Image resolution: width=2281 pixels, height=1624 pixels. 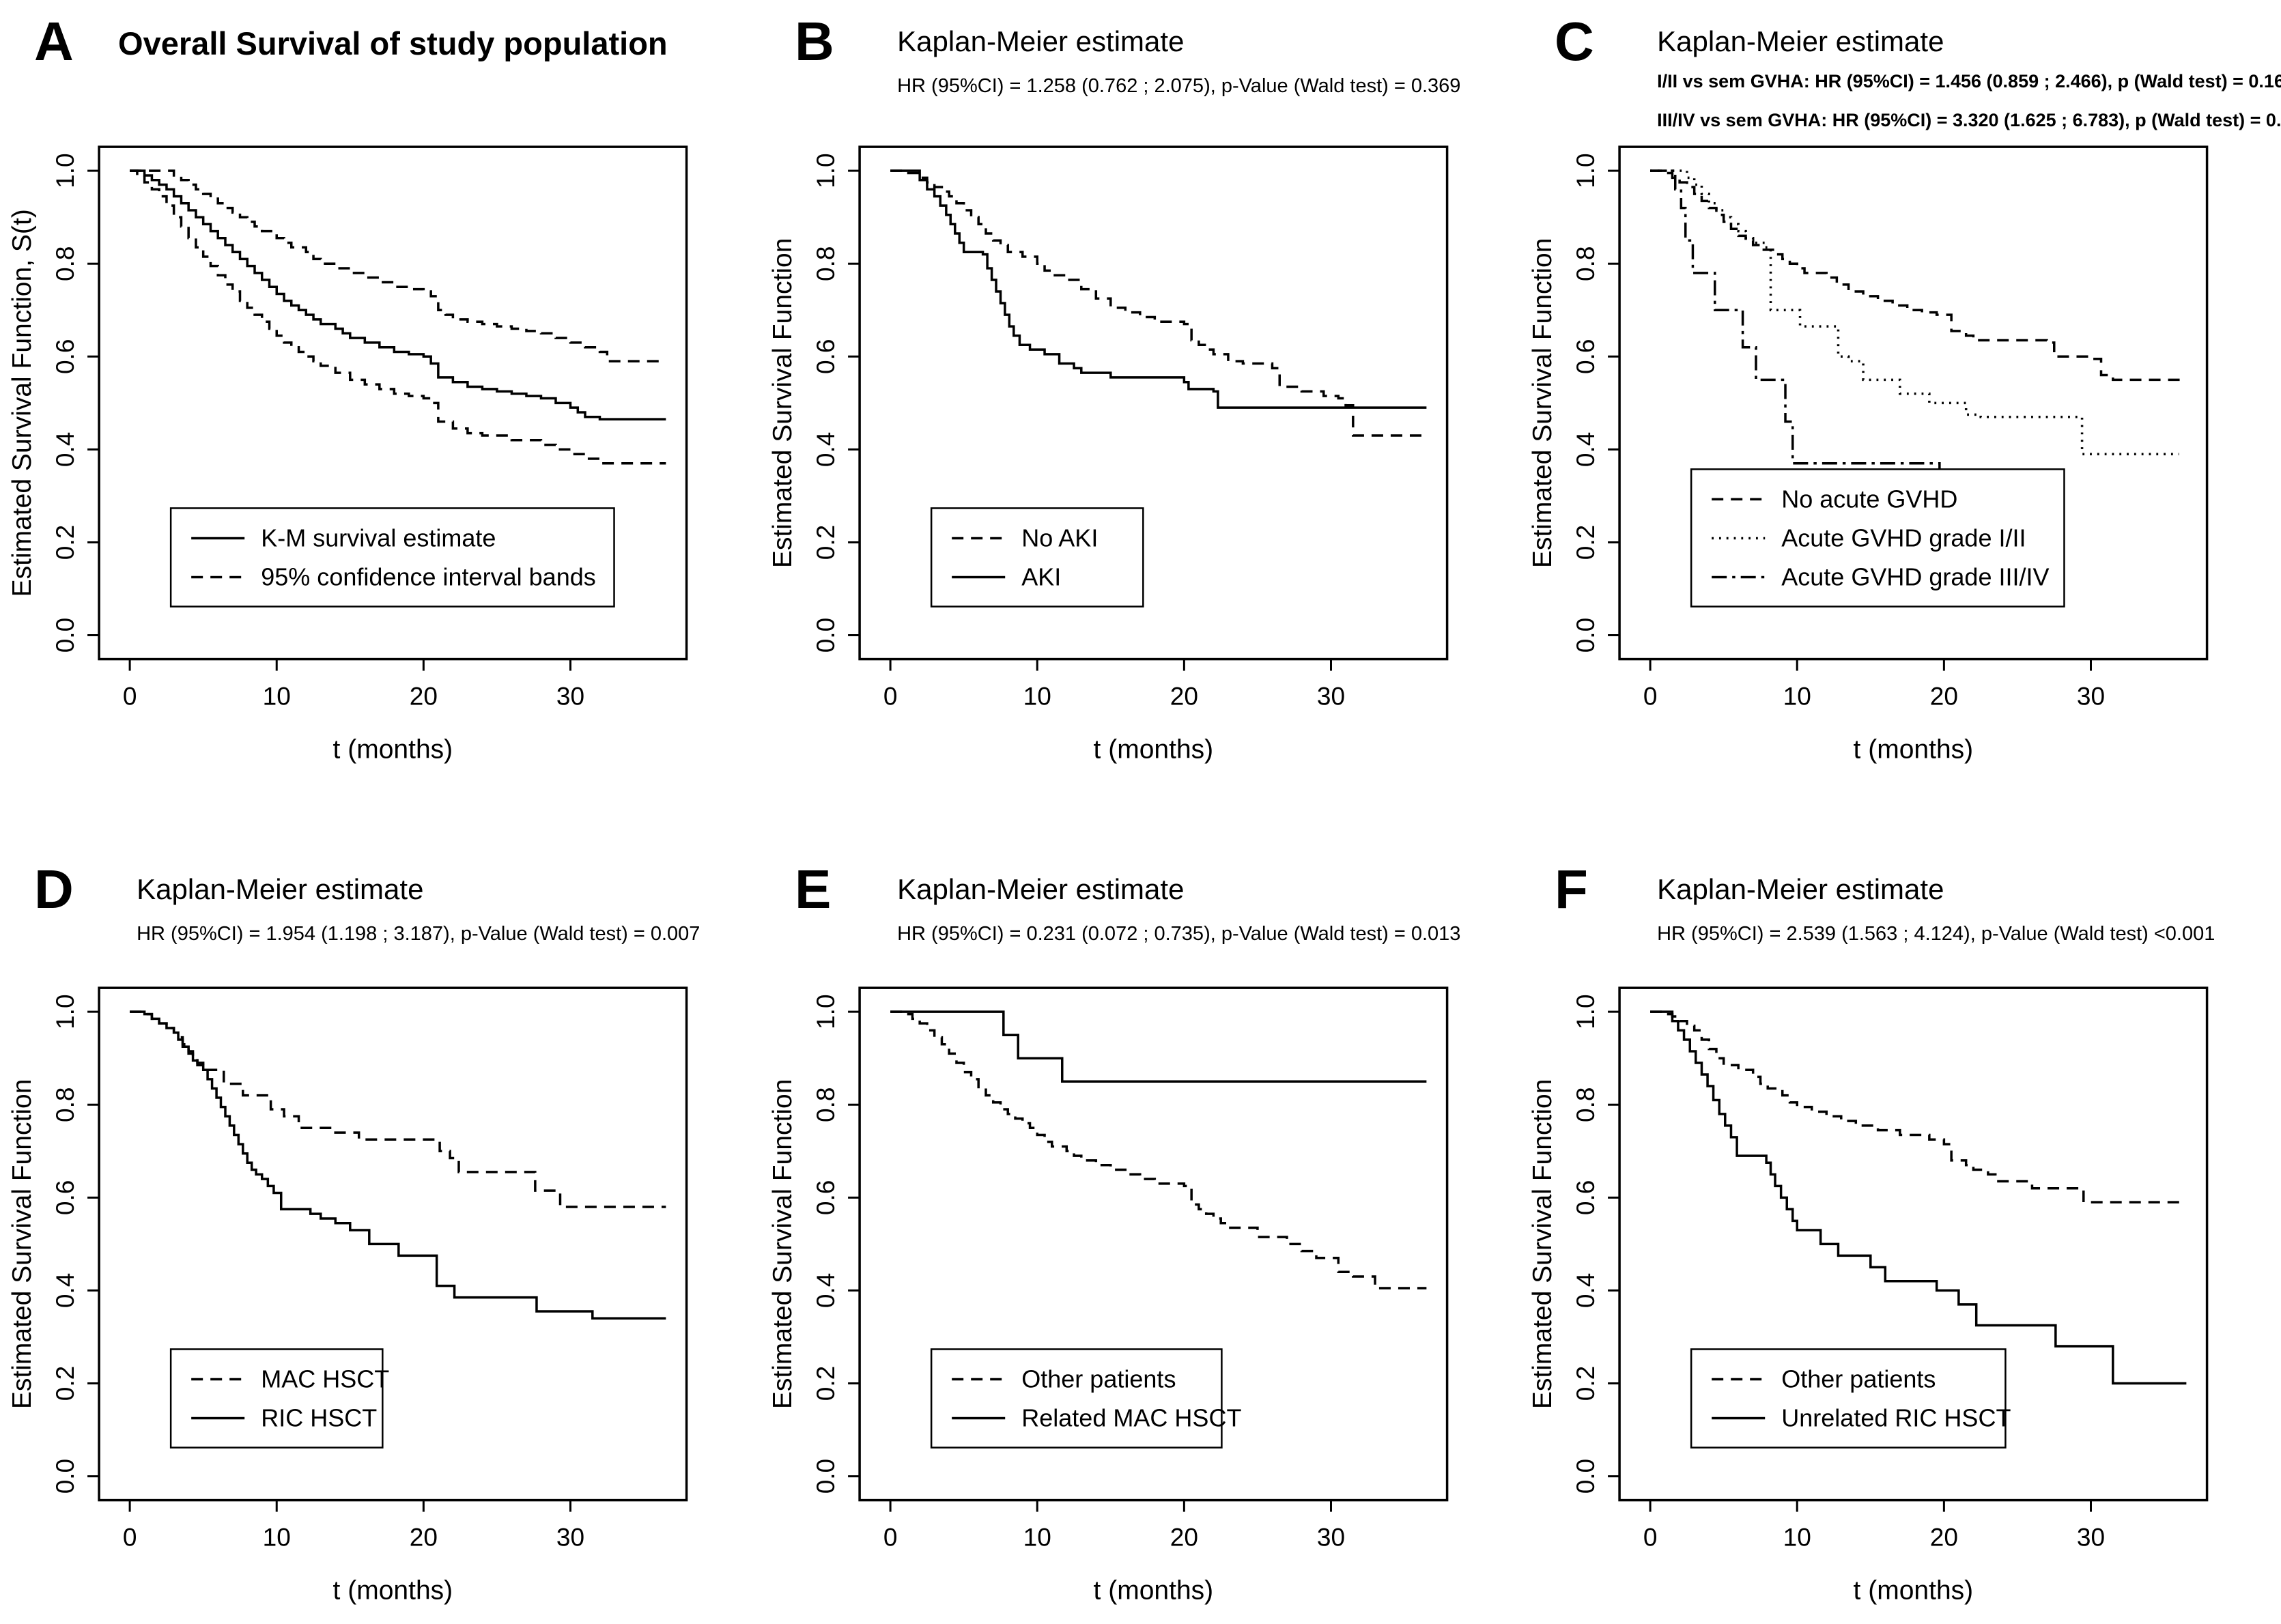 I want to click on legend-label: Unrelated RIC HSCT, so click(x=1897, y=1417).